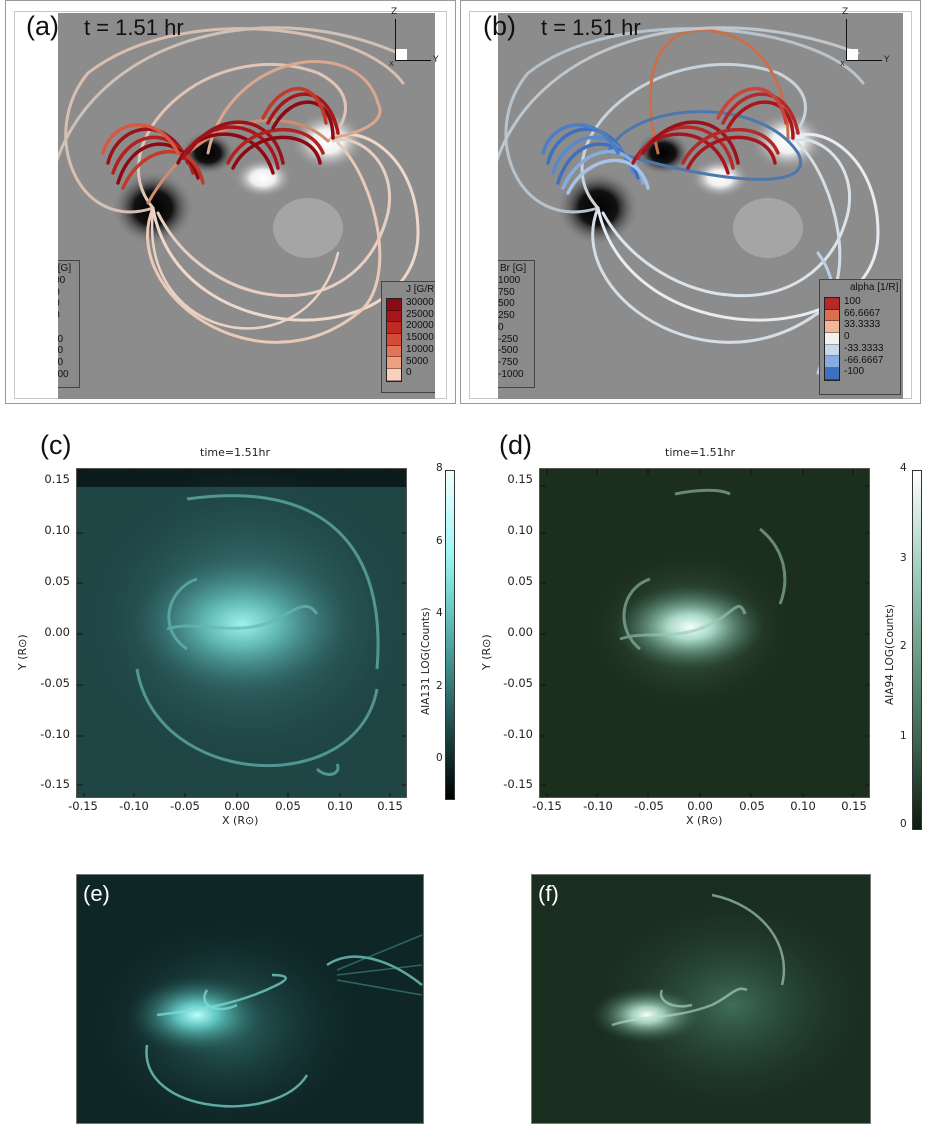 Image resolution: width=926 pixels, height=1140 pixels. What do you see at coordinates (499, 26) in the screenshot?
I see `panel-label-b: (b)` at bounding box center [499, 26].